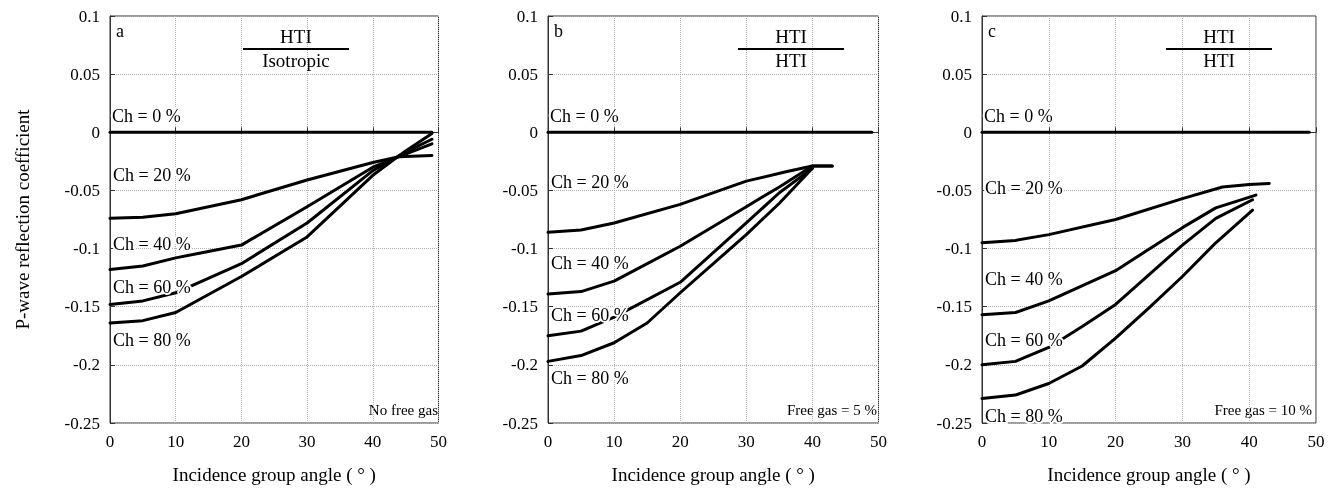 The width and height of the screenshot is (1343, 501). Describe the element at coordinates (992, 31) in the screenshot. I see `annotation: c` at that location.